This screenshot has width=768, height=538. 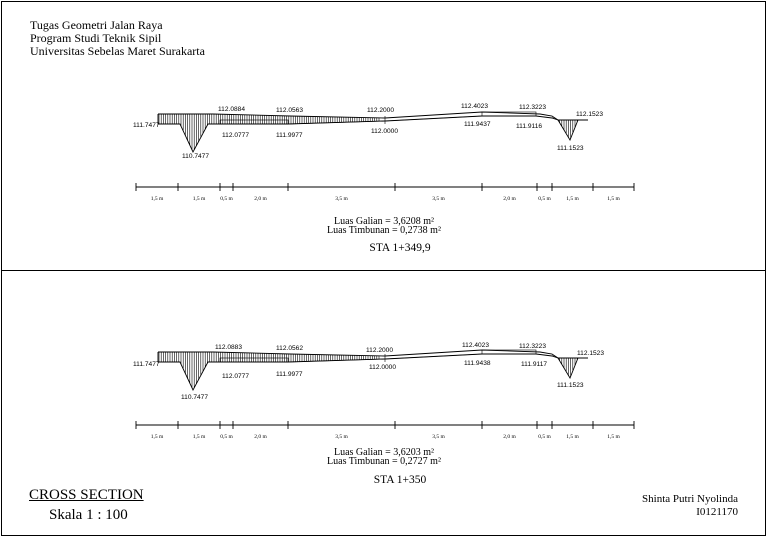 What do you see at coordinates (717, 512) in the screenshot?
I see `student-id: I0121170` at bounding box center [717, 512].